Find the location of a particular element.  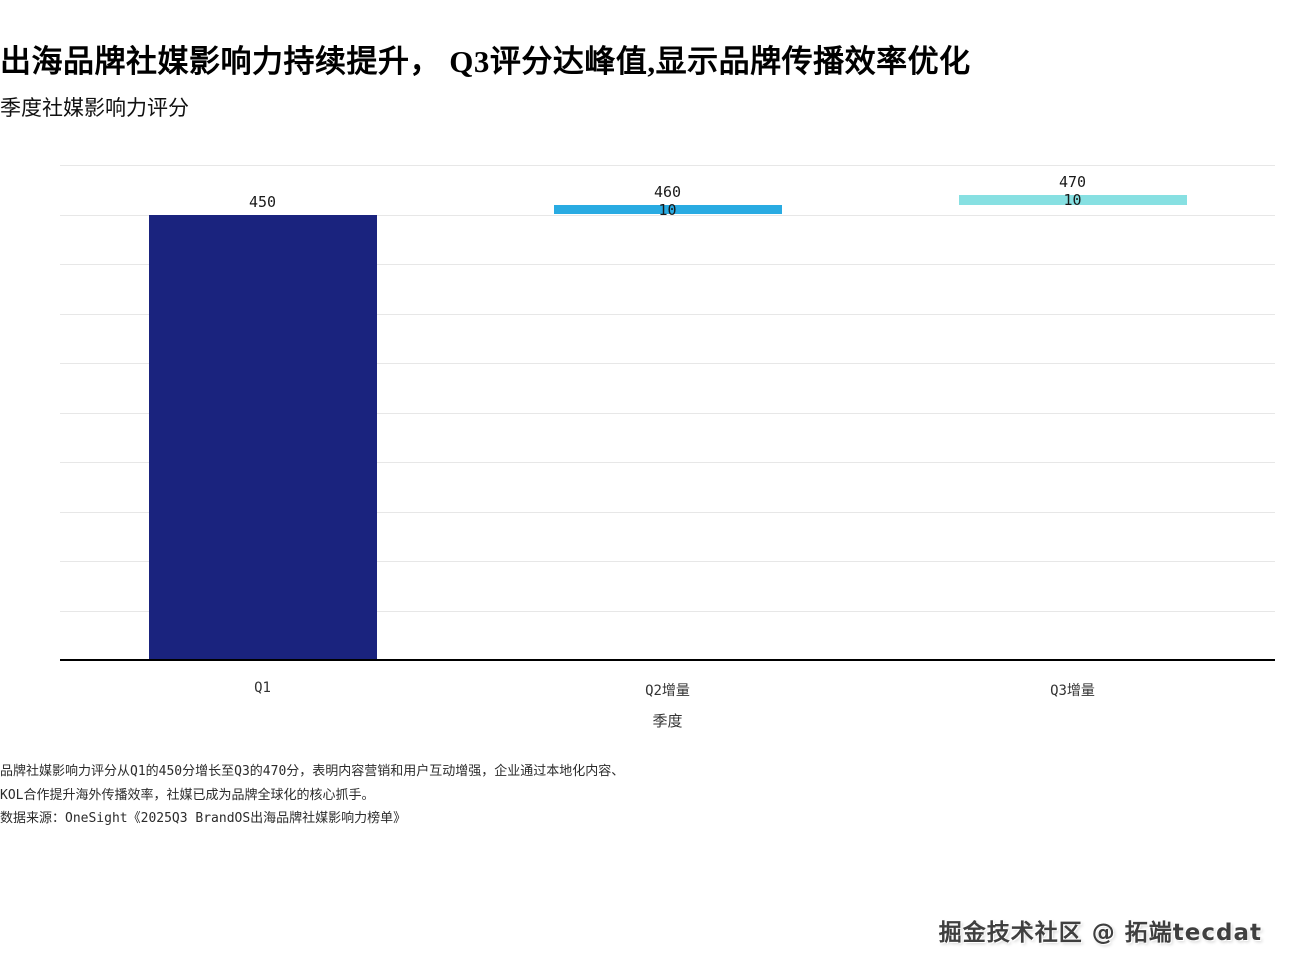

bar-Q2增量 is located at coordinates (667, 209).